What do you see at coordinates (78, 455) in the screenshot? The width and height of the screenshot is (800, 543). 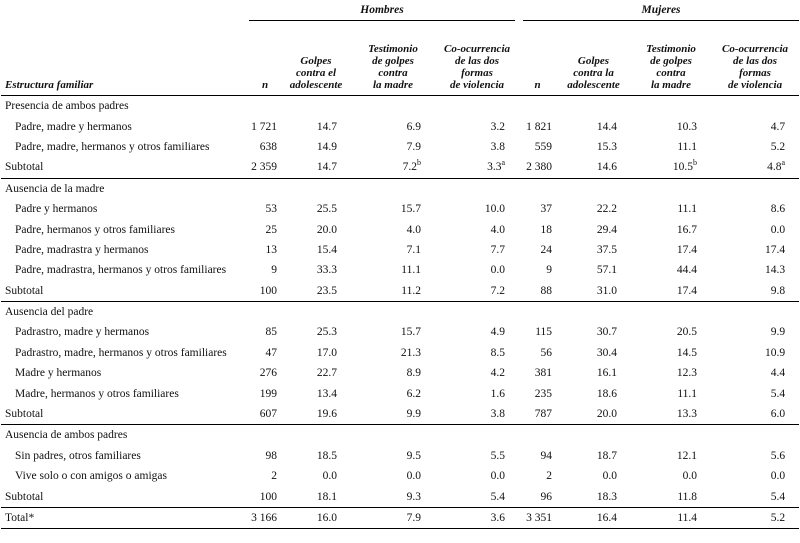 I see `row-label: Sin padres, otros familiares` at bounding box center [78, 455].